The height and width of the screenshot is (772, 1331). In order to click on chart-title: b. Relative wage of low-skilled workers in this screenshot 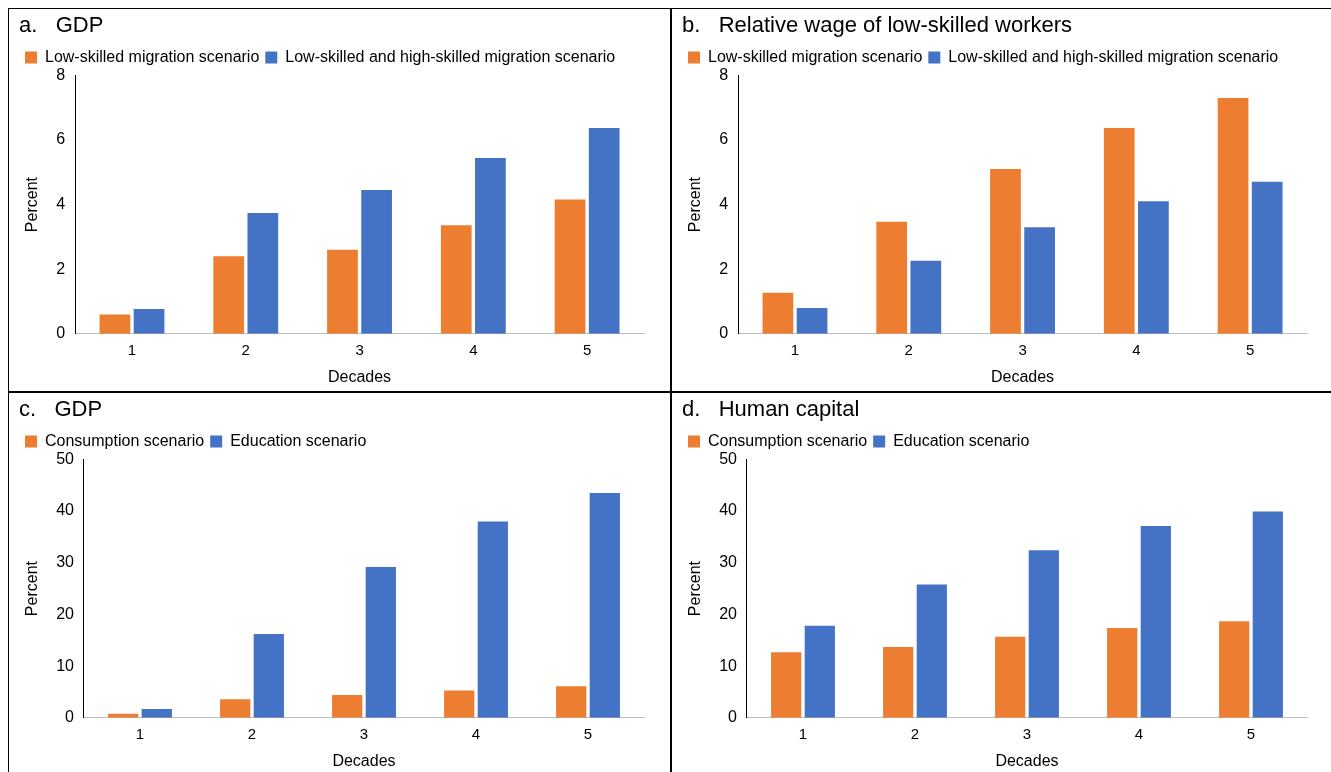, I will do `click(877, 25)`.